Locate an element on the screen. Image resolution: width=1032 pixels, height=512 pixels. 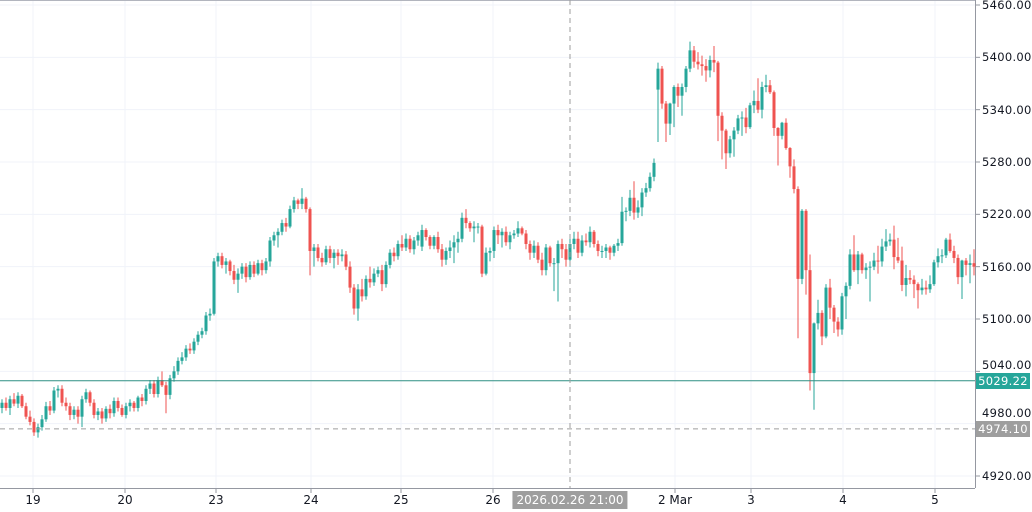
price-tick-label: 4920.00 is located at coordinates (1007, 476).